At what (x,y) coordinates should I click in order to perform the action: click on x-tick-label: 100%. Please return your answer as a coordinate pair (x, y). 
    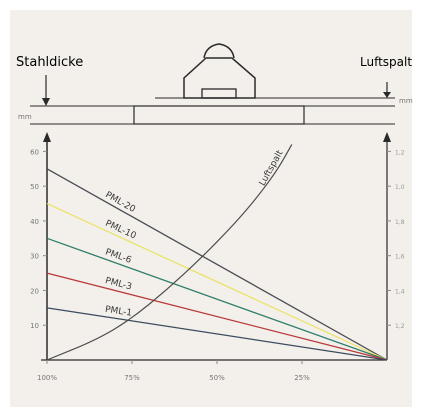
    Looking at the image, I should click on (47, 378).